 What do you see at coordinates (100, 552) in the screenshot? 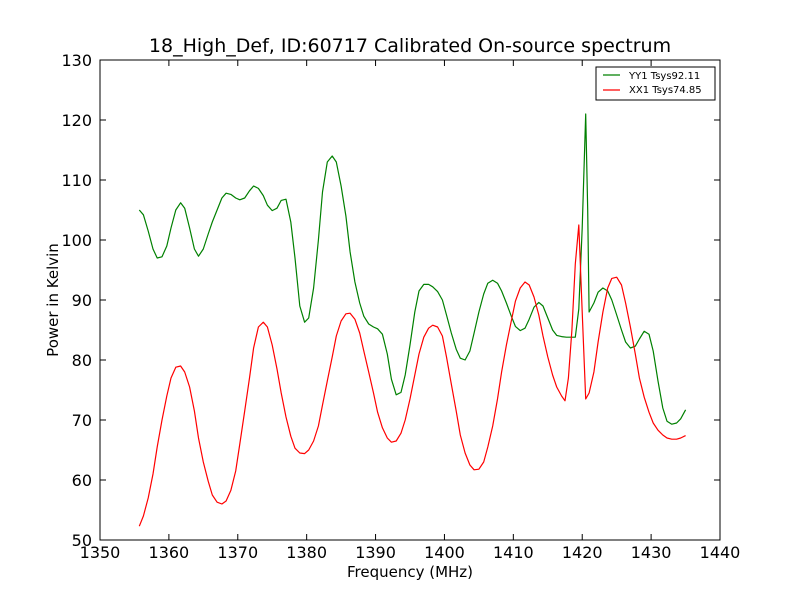
I see `x-tick-label: 1350` at bounding box center [100, 552].